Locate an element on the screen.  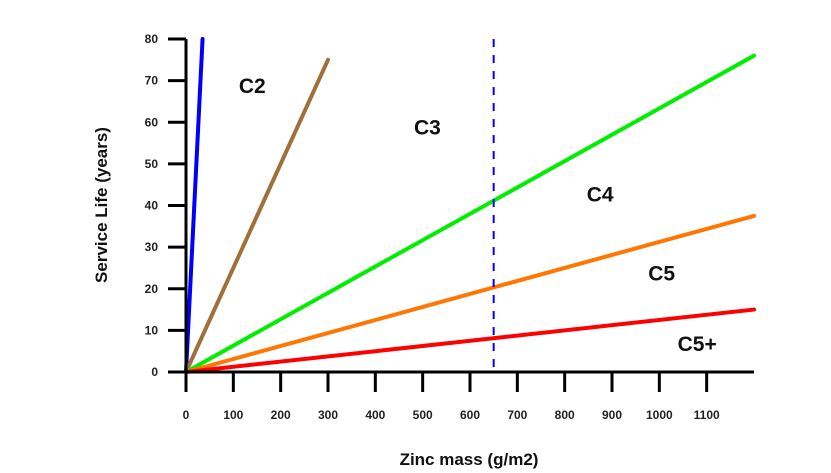
y-tick-label: 40 is located at coordinates (152, 206).